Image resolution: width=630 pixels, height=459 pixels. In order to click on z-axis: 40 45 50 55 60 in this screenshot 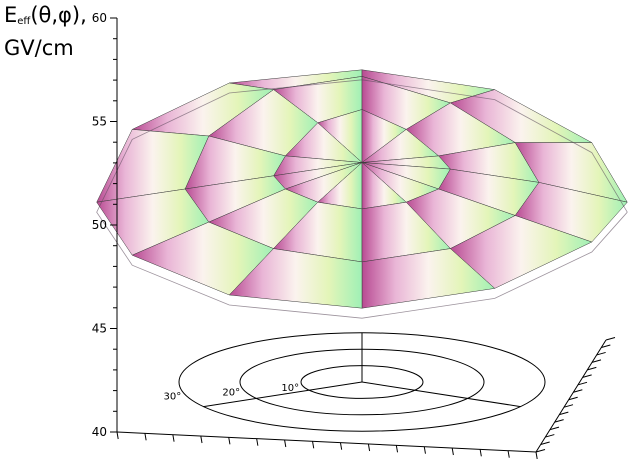, I will do `click(105, 225)`.